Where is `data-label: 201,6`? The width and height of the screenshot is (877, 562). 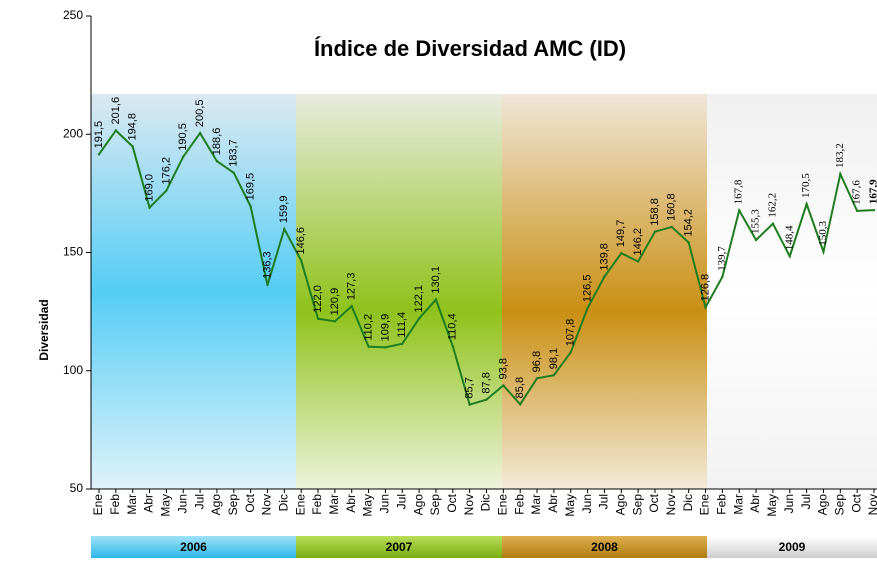
data-label: 201,6 is located at coordinates (116, 111).